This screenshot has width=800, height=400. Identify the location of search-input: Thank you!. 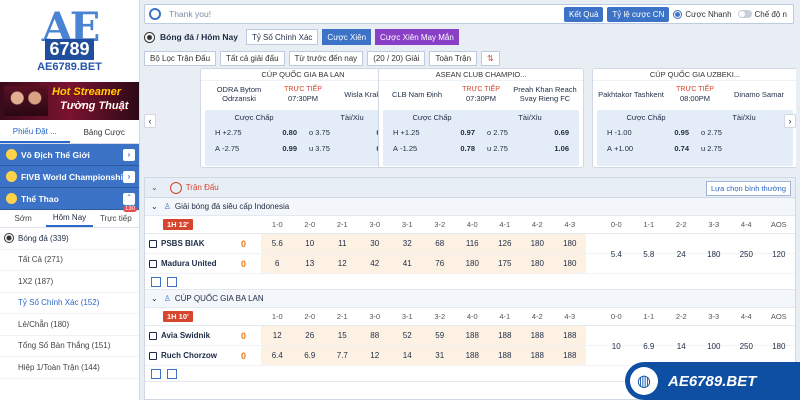
(190, 14).